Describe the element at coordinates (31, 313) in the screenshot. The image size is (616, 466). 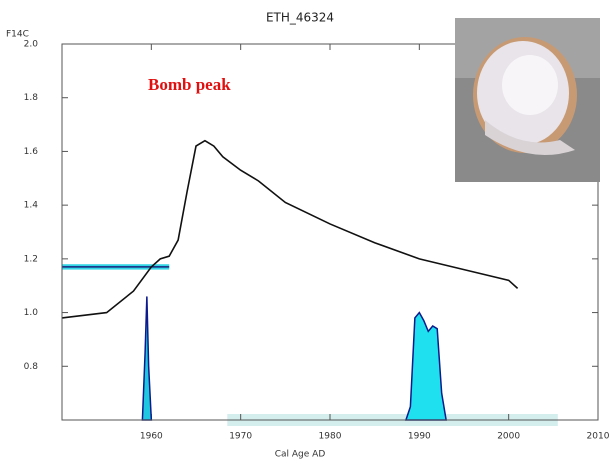
I see `y-tick-label: 1.0` at that location.